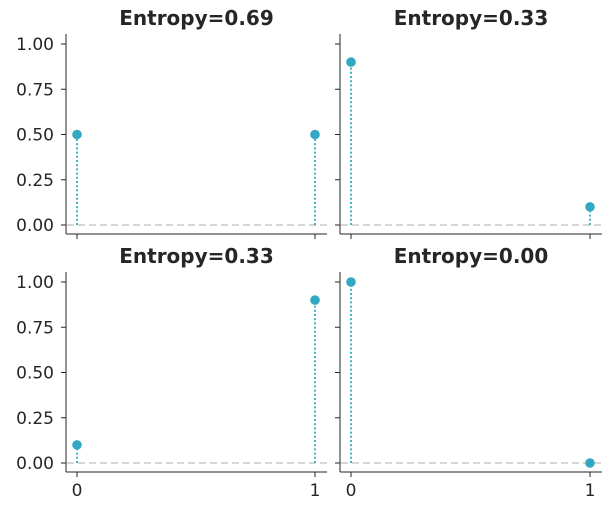 The height and width of the screenshot is (511, 611). What do you see at coordinates (196, 18) in the screenshot?
I see `panel-title: Entropy=0.69` at bounding box center [196, 18].